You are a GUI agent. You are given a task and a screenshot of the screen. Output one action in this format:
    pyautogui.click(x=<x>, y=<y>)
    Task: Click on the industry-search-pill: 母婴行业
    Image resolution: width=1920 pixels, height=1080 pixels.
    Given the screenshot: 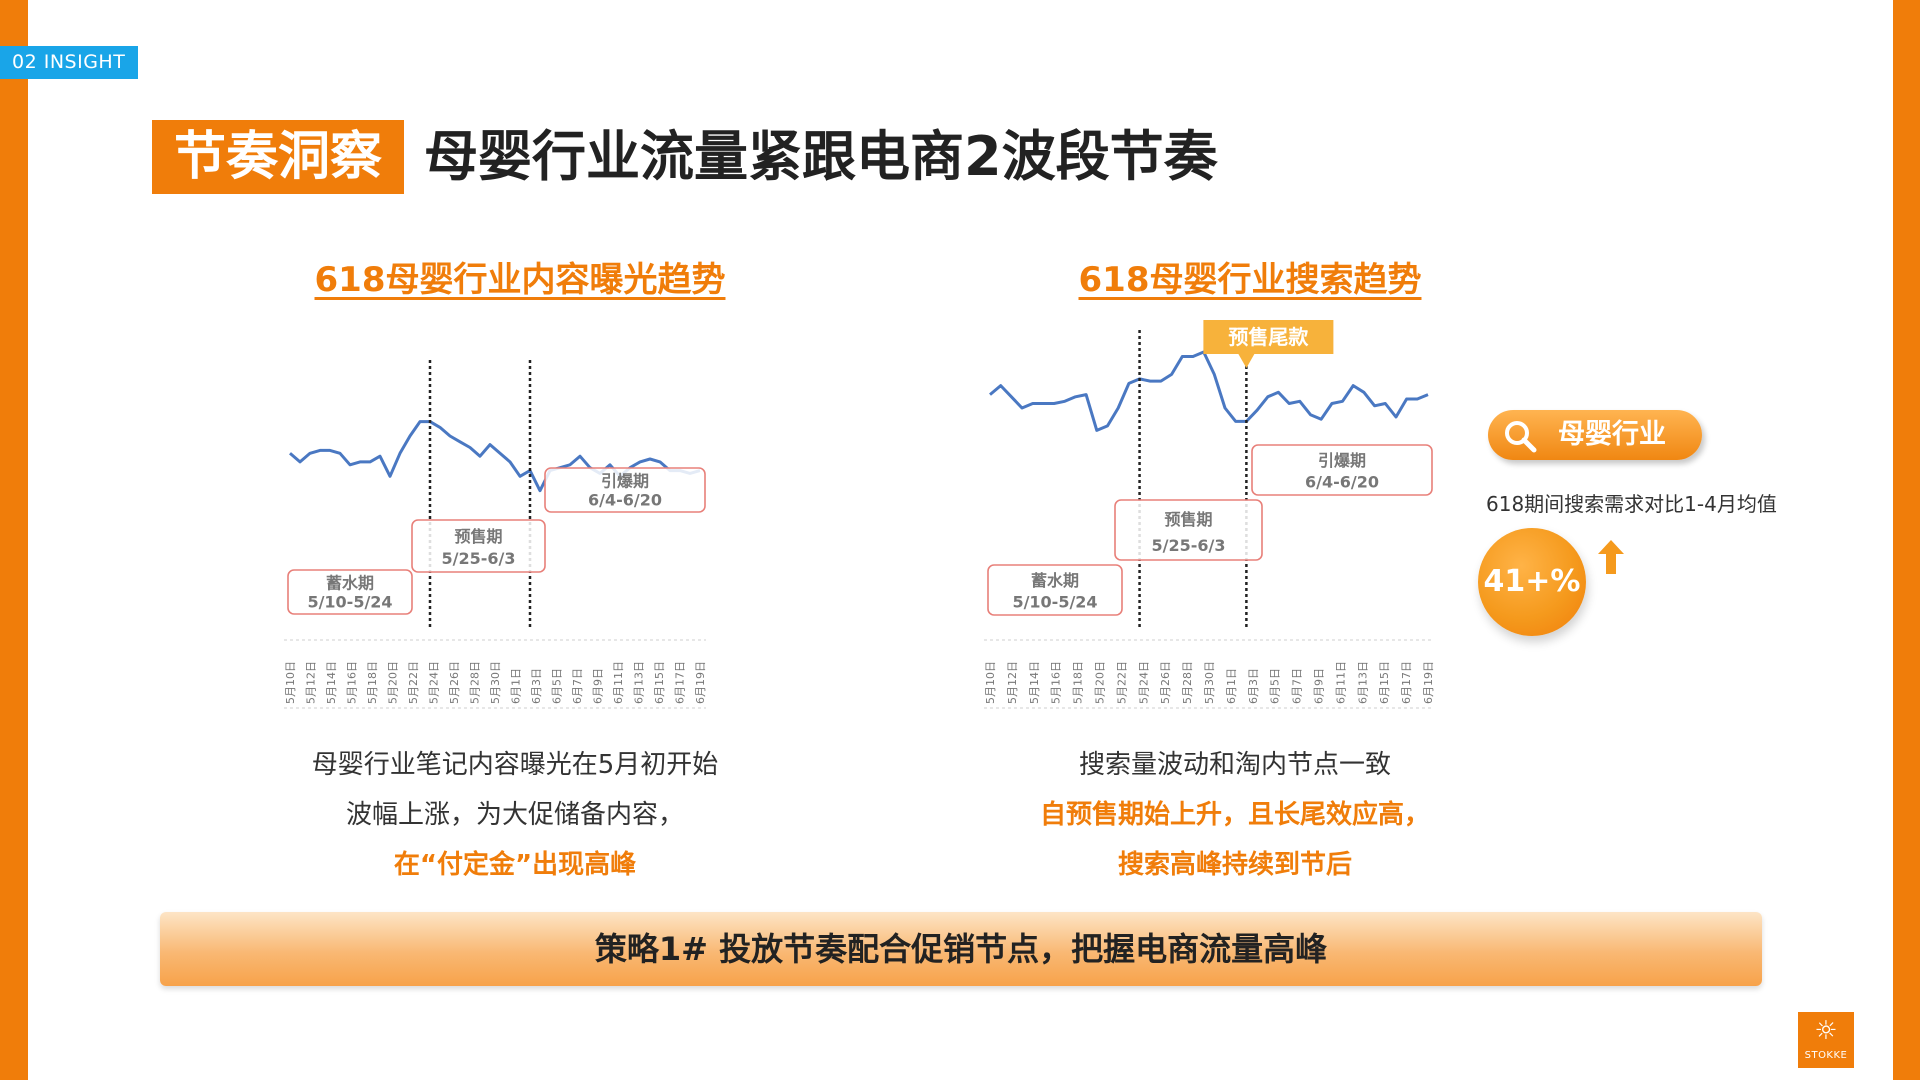 What is the action you would take?
    pyautogui.click(x=1595, y=435)
    